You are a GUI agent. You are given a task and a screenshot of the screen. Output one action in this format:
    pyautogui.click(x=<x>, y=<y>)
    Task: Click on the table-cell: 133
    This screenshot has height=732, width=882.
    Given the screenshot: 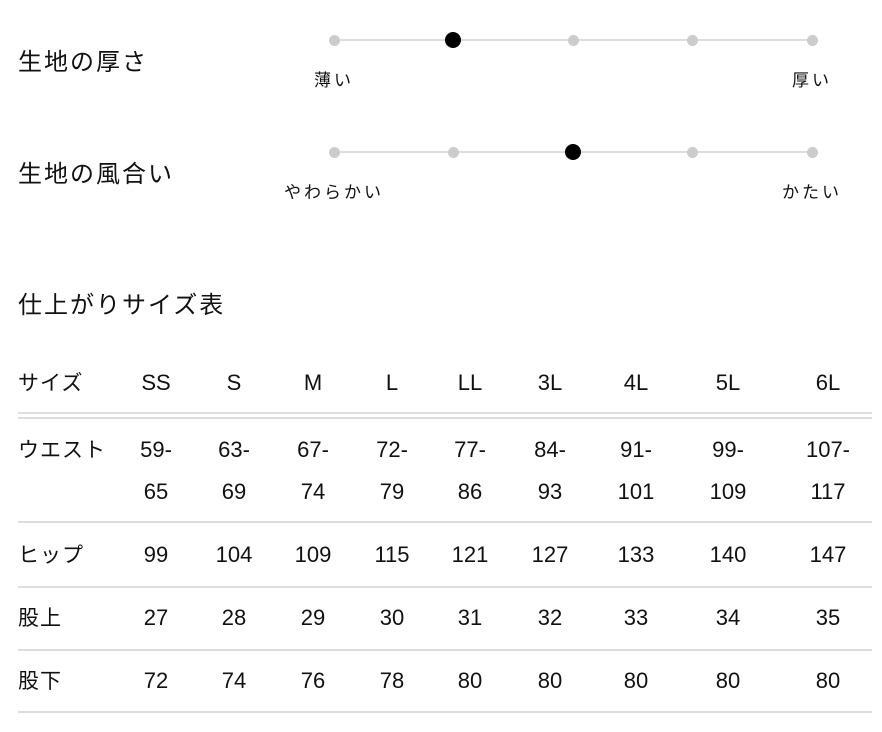 What is the action you would take?
    pyautogui.click(x=636, y=554)
    